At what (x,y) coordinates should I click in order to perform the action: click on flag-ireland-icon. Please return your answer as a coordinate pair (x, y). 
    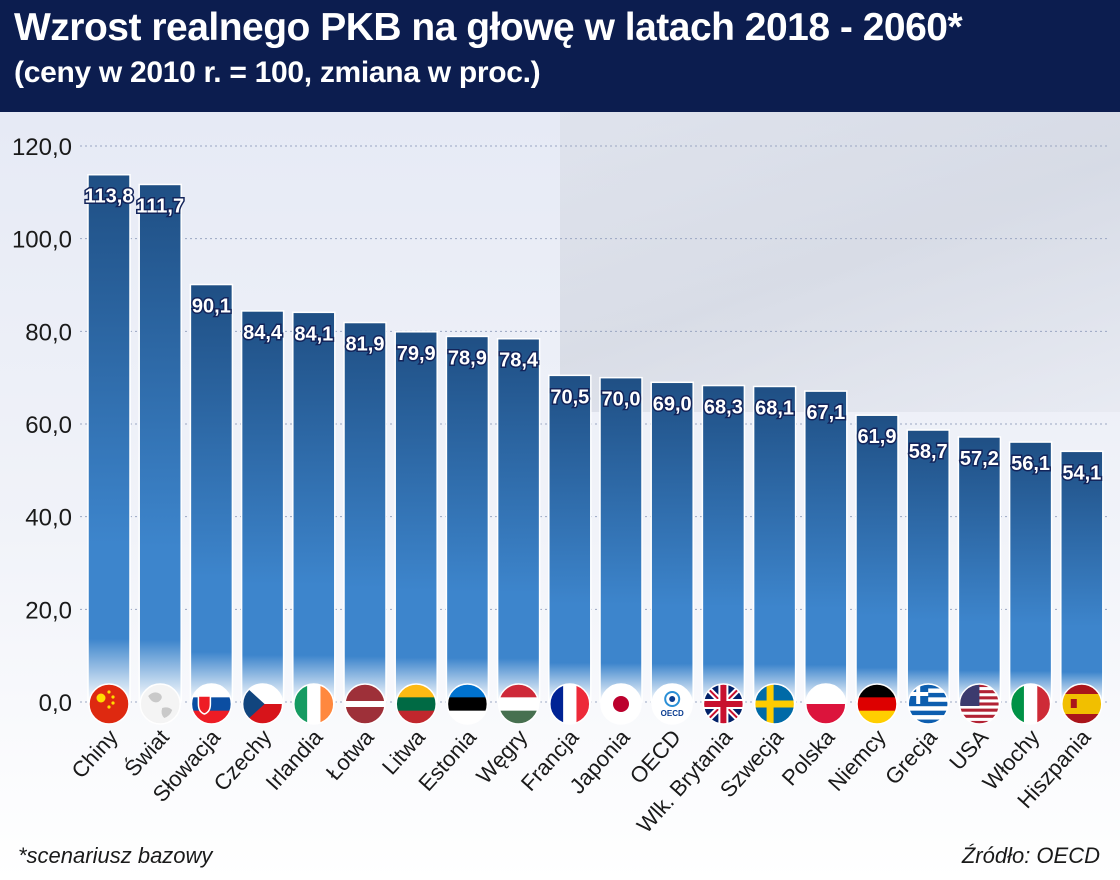
    Looking at the image, I should click on (314, 704).